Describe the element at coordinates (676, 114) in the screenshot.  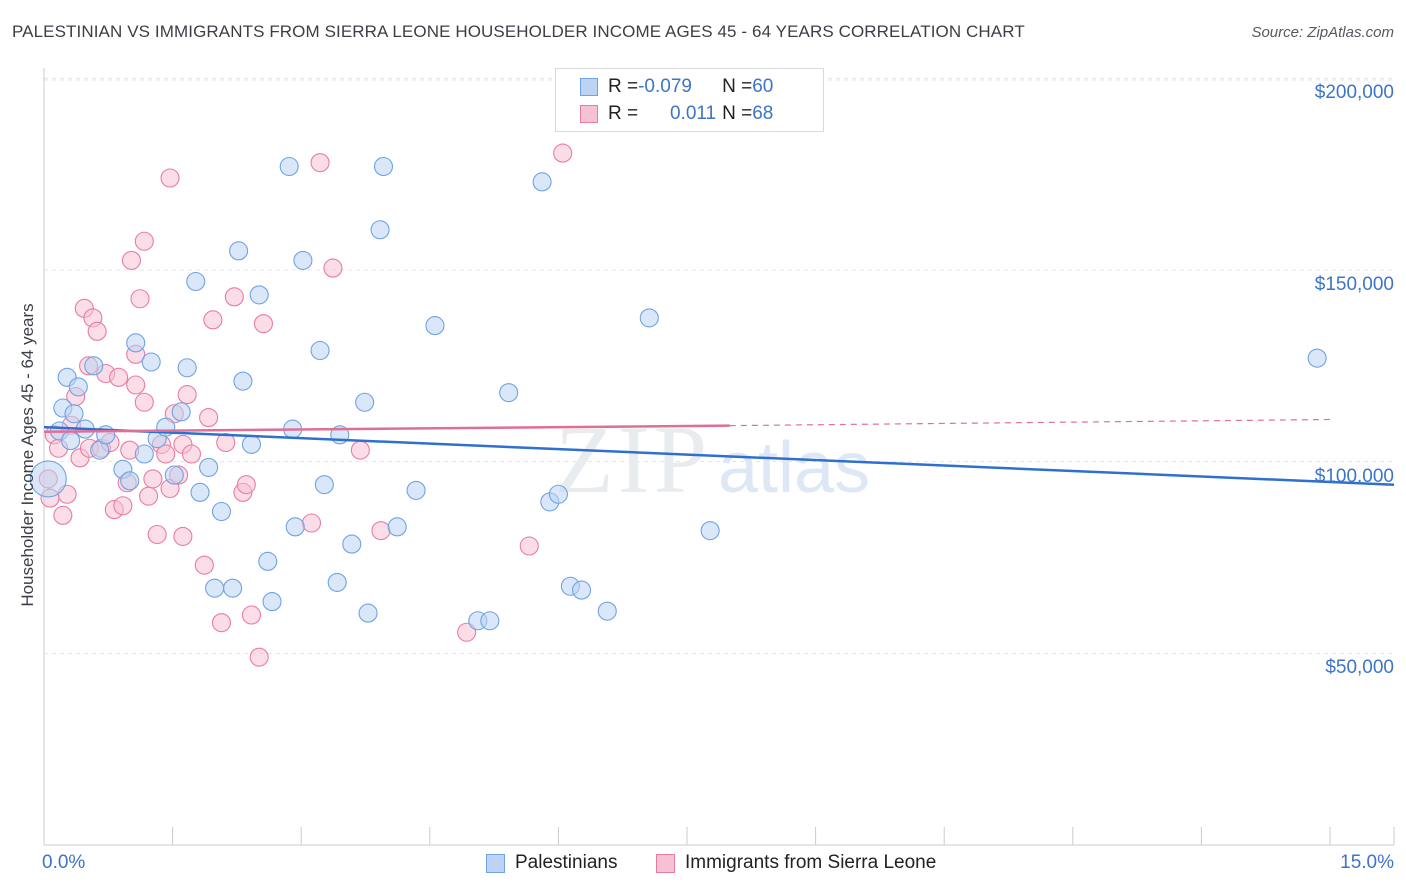
I see `stats-row-sierra-leone: R = 0.011 N = 68` at that location.